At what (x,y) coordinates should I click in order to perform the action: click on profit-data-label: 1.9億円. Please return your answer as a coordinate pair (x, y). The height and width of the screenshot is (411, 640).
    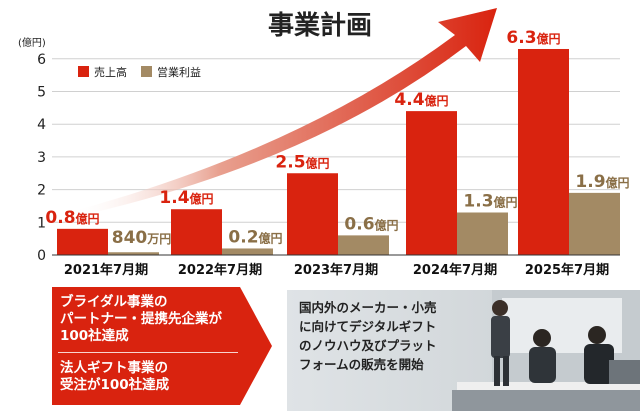
    Looking at the image, I should click on (602, 182).